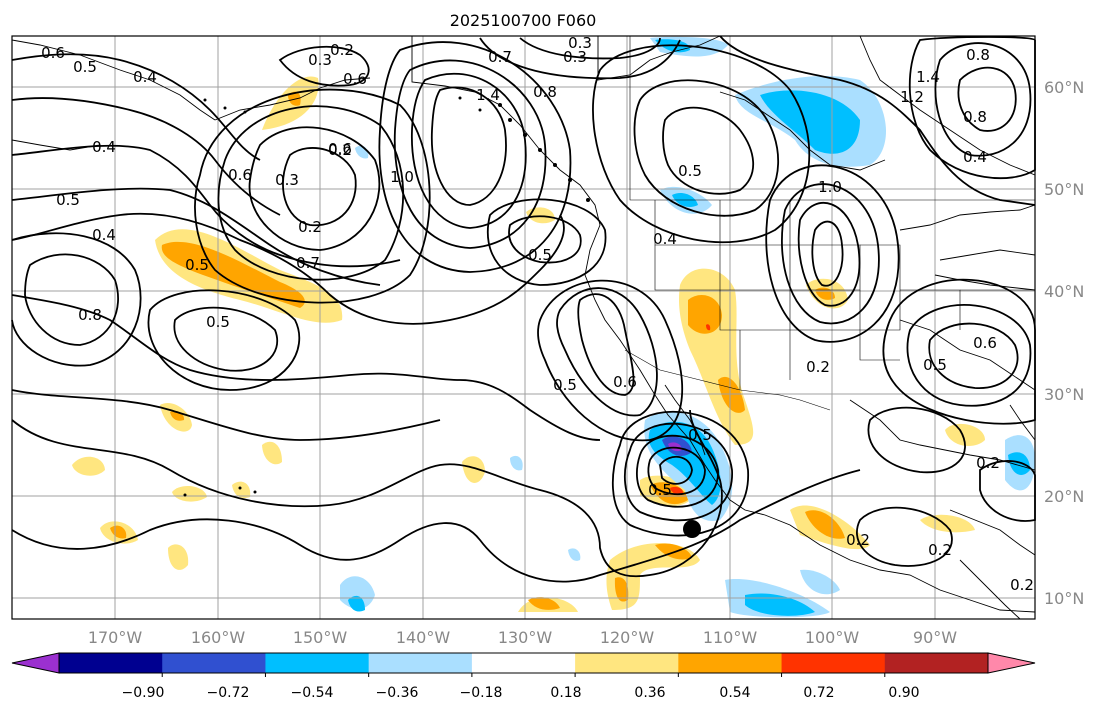  I want to click on lon-label: 110°W, so click(730, 637).